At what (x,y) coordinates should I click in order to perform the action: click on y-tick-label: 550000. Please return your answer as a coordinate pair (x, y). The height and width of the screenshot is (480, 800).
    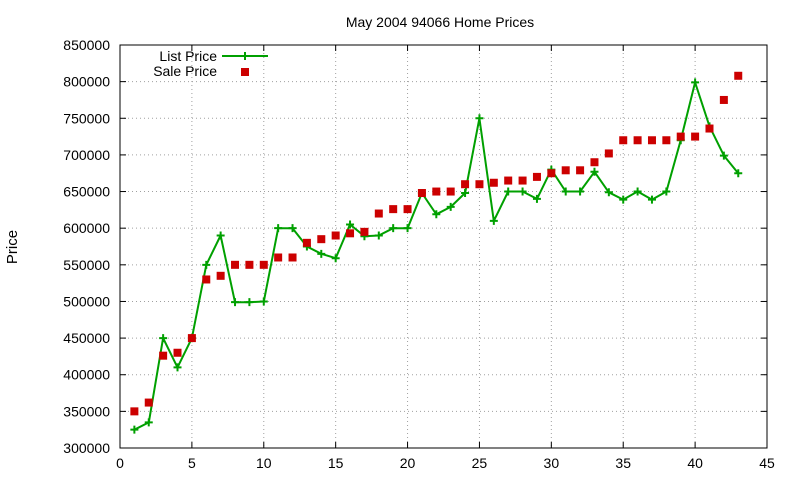
    Looking at the image, I should click on (86, 265).